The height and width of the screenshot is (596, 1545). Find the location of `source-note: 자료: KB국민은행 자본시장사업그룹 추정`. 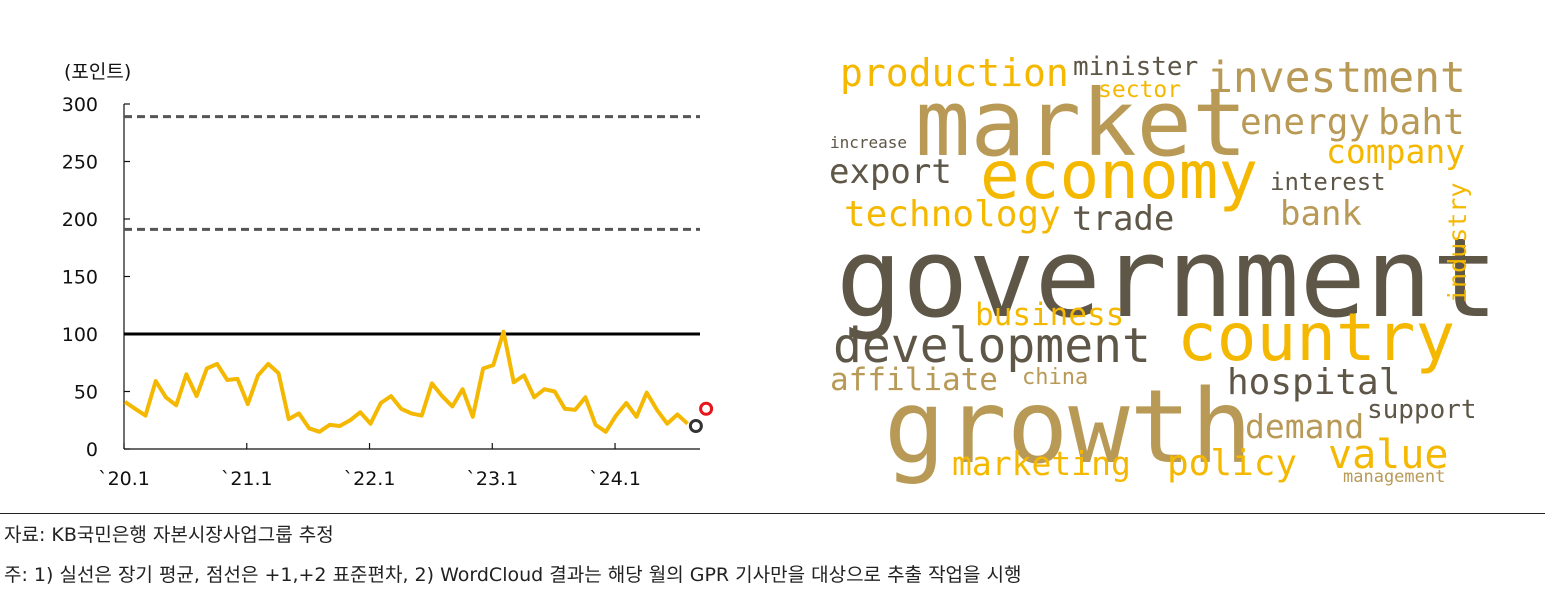

source-note: 자료: KB국민은행 자본시장사업그룹 추정 is located at coordinates (169, 535).